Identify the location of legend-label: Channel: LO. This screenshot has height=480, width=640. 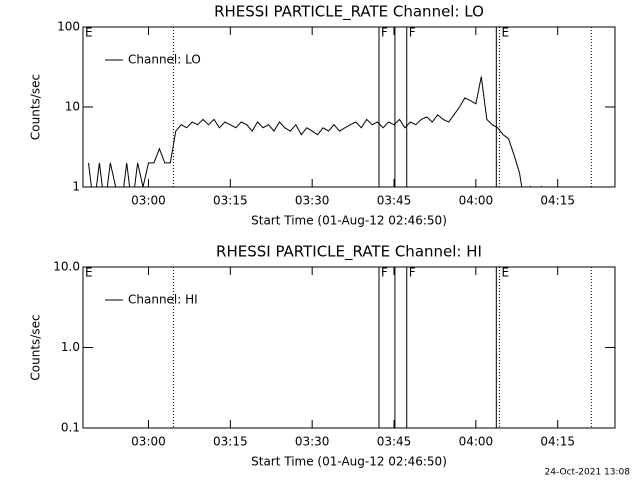
(164, 60).